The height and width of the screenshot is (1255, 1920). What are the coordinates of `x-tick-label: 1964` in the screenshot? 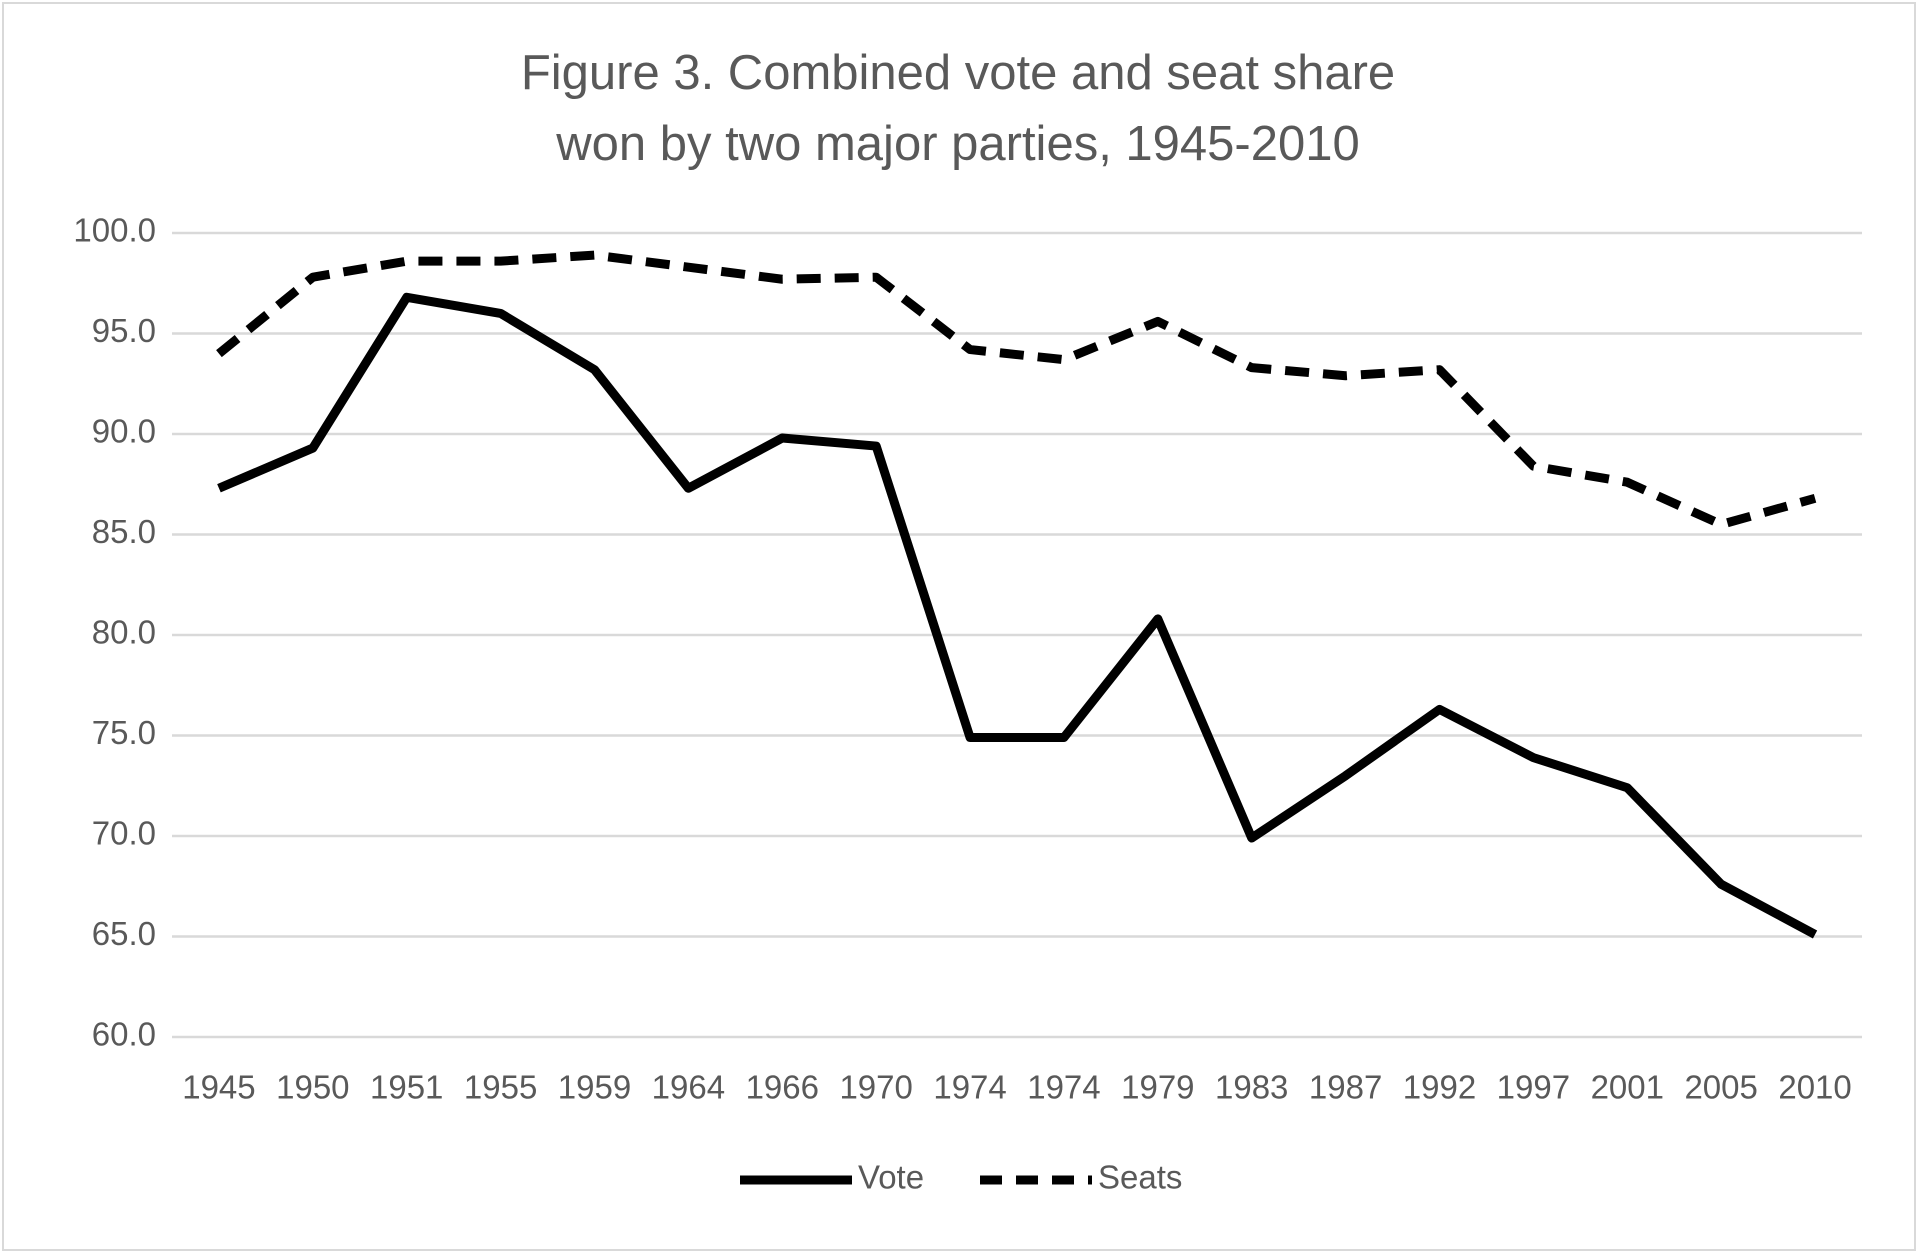 It's located at (688, 1087).